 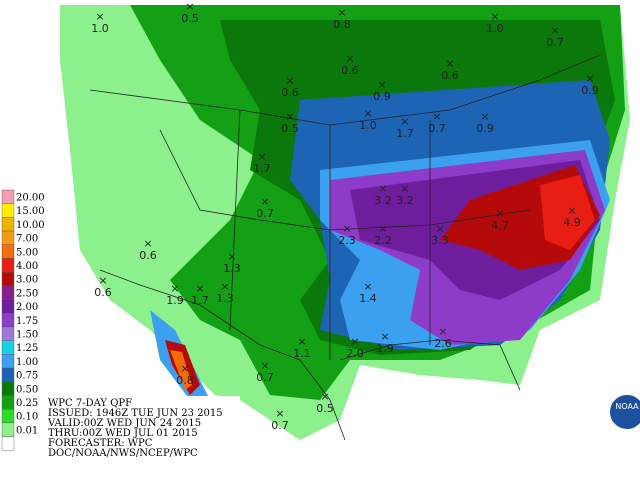 What do you see at coordinates (123, 433) in the screenshot?
I see `info-line: THRU:00Z WED JUL 01 2015` at bounding box center [123, 433].